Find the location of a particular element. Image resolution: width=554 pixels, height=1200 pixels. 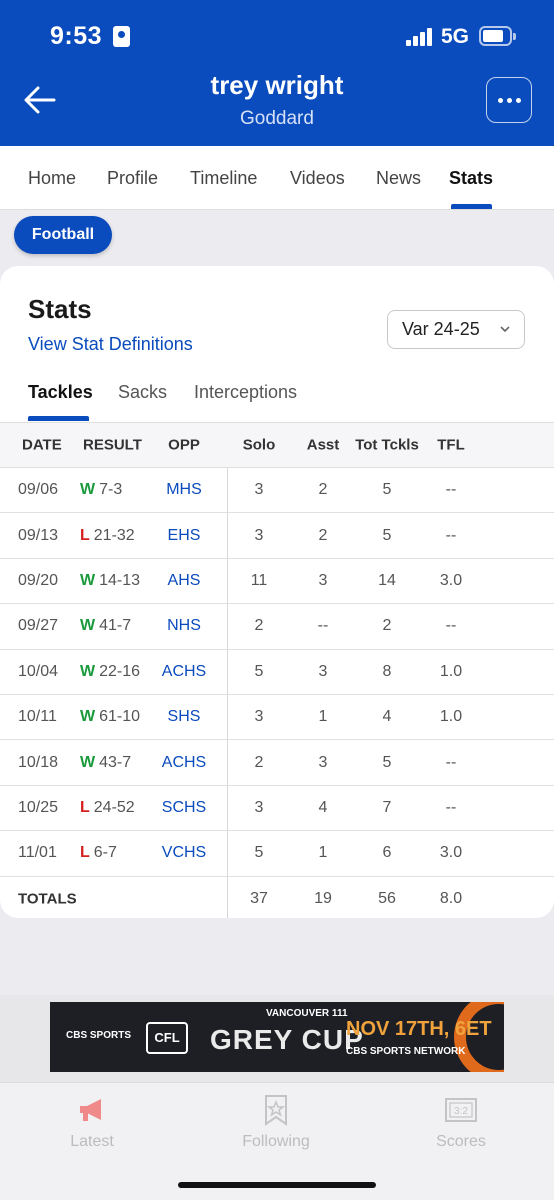

profile-tabs: Home Profile Timeline Videos News Stats is located at coordinates (277, 178).